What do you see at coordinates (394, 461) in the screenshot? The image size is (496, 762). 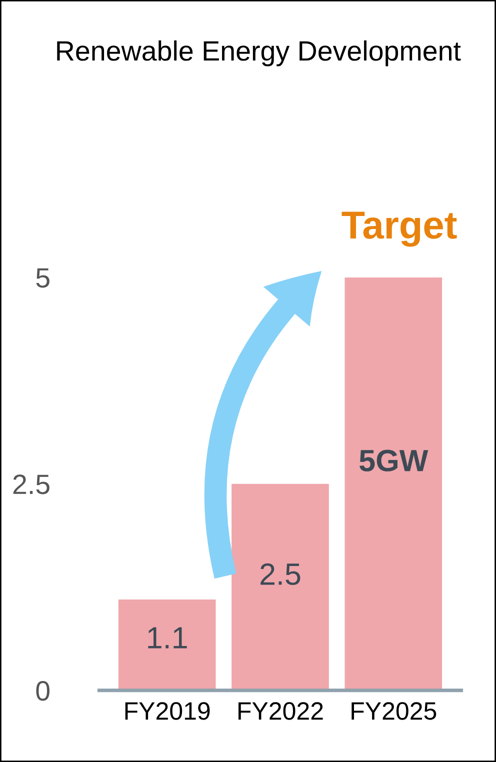 I see `data-label: 5GW` at bounding box center [394, 461].